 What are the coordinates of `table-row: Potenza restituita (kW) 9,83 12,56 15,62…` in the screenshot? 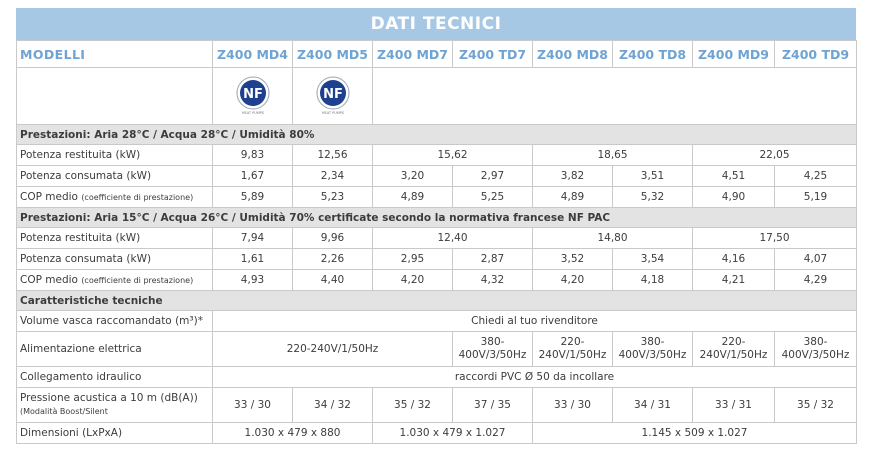 It's located at (436, 155).